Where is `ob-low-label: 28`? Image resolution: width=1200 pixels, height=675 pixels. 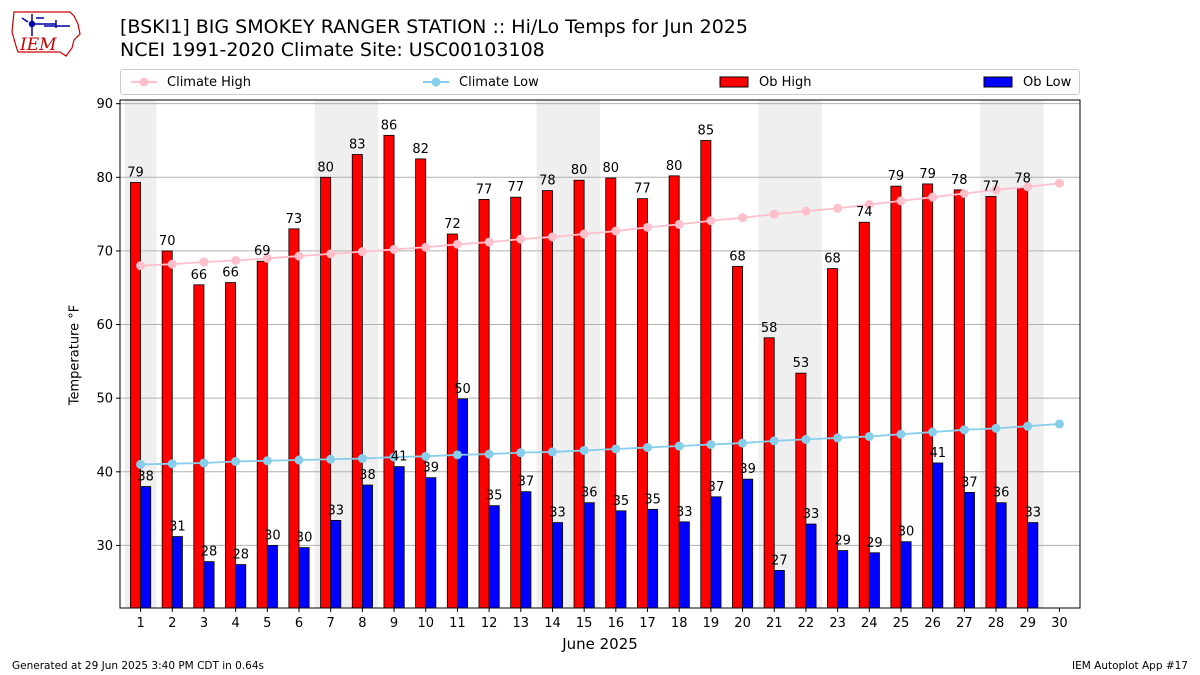
ob-low-label: 28 is located at coordinates (209, 552).